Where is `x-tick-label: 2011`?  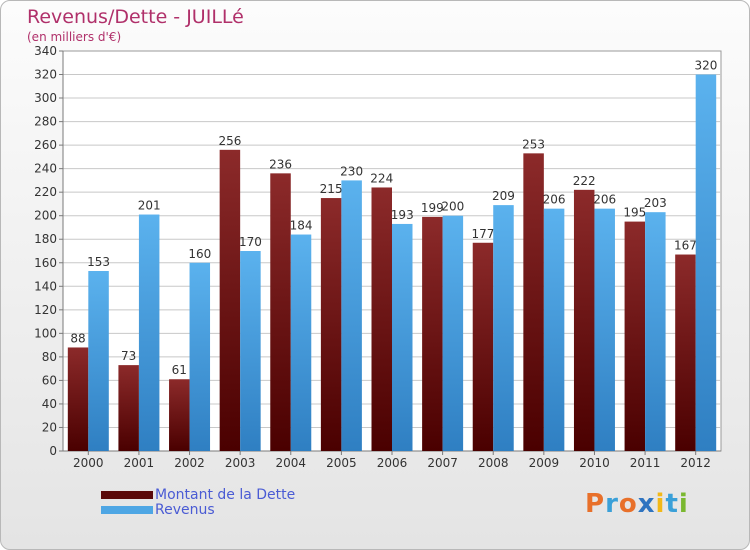
x-tick-label: 2011 is located at coordinates (645, 463).